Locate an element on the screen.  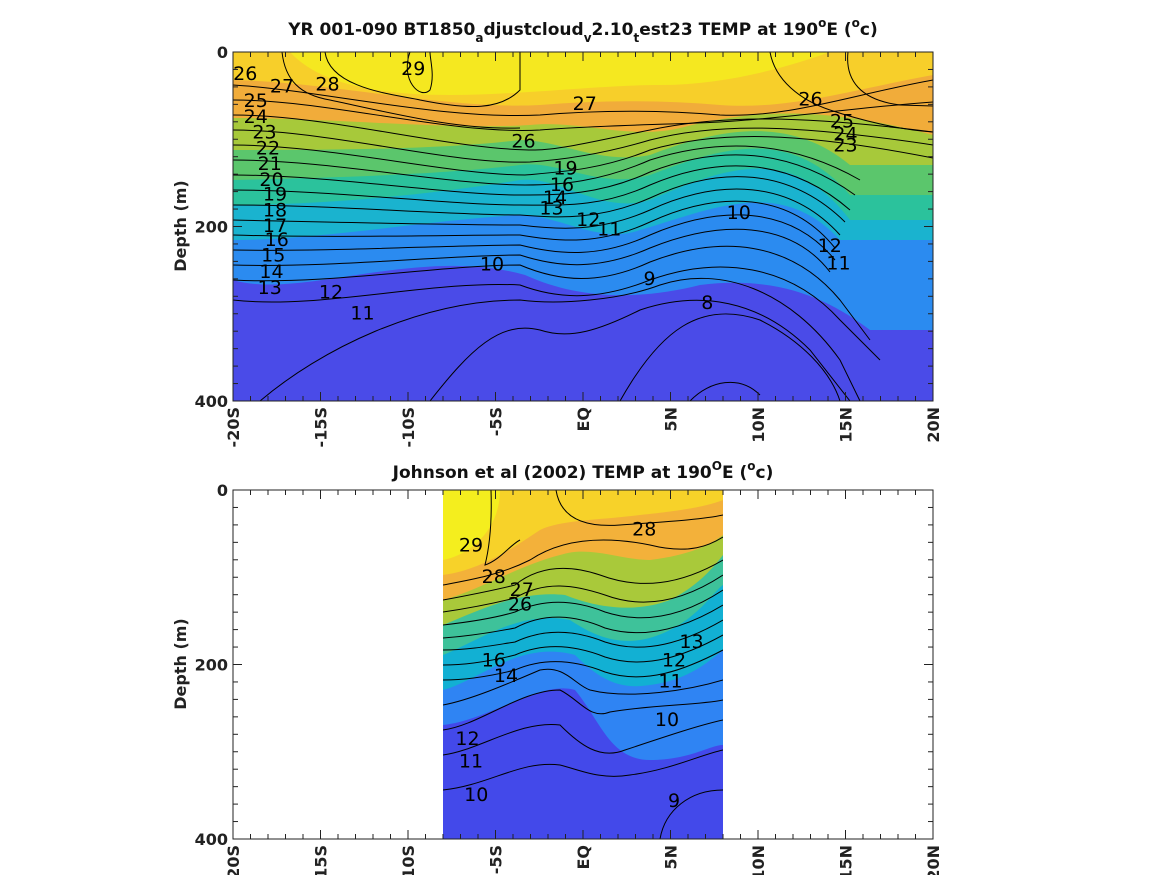
top-x-tick-labels: -20S -15S -10S -5S EQ 5N 10N 15N 20N is located at coordinates (583, 427).